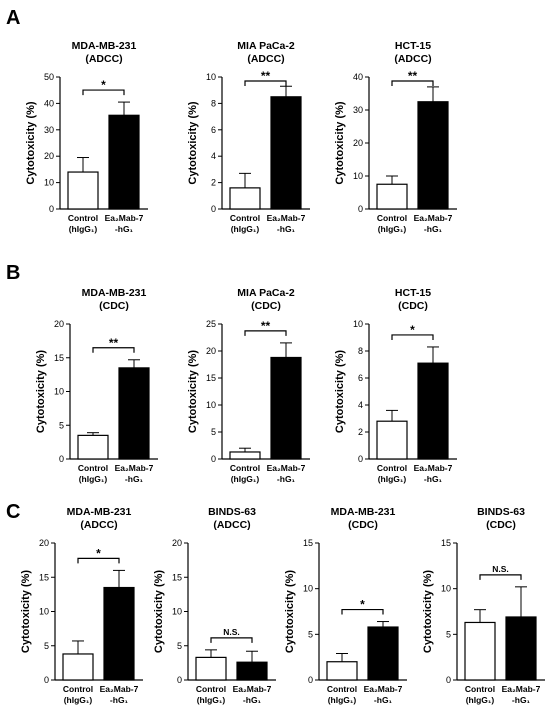  What do you see at coordinates (49, 103) in the screenshot?
I see `y-tick-label: 40` at bounding box center [49, 103].